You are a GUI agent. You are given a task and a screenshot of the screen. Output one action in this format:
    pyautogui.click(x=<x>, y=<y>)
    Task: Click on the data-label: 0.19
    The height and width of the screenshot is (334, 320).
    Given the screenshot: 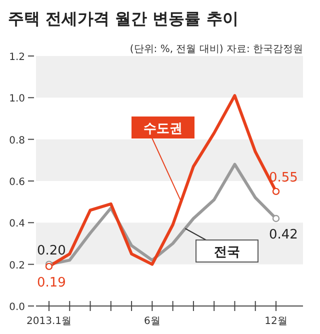 What is the action you would take?
    pyautogui.click(x=51, y=282)
    